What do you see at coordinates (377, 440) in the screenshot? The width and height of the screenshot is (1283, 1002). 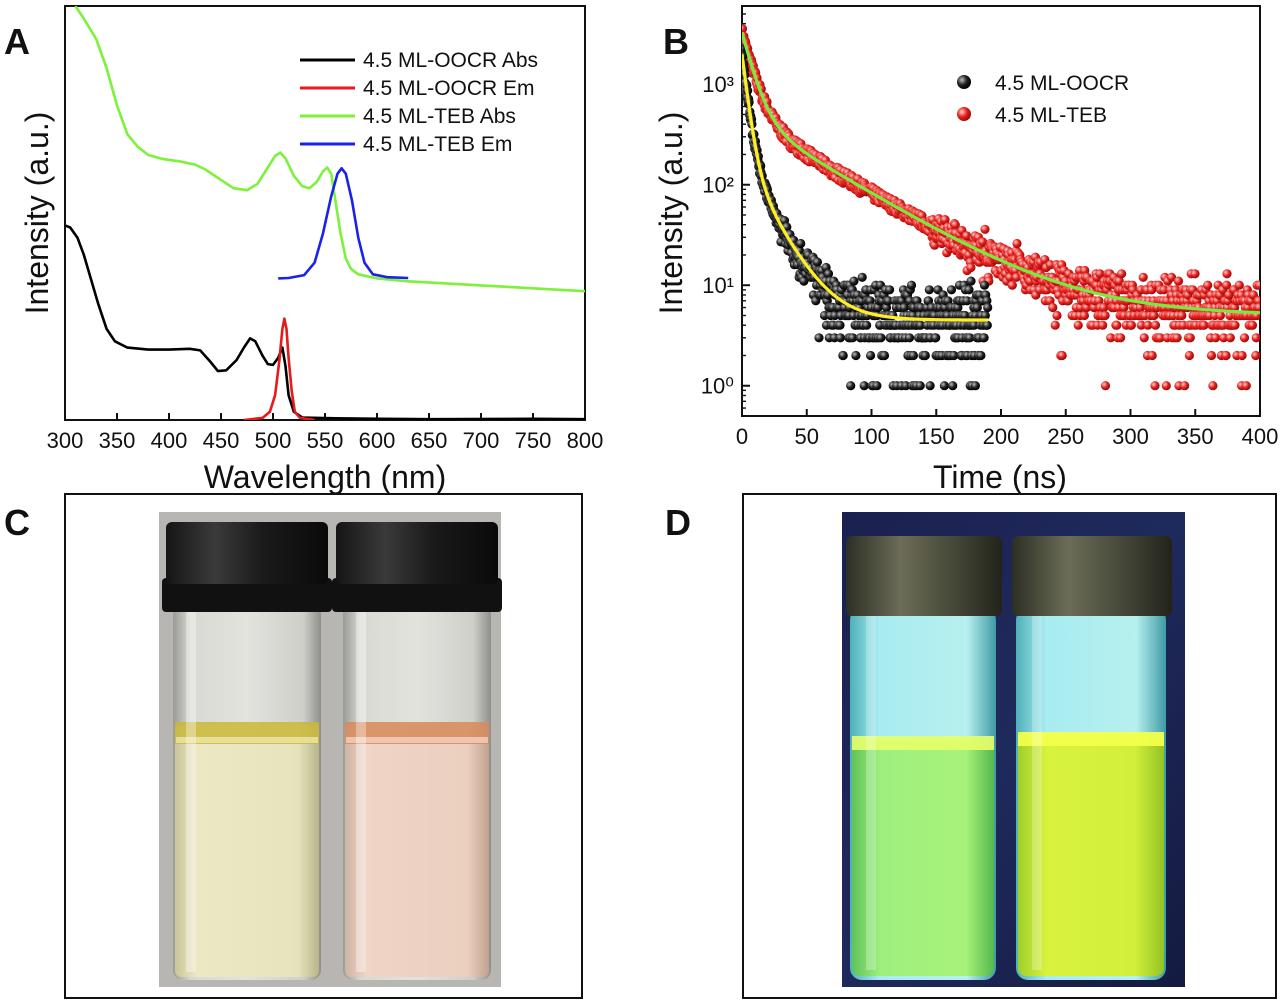 I see `x-tick-label: 600` at bounding box center [377, 440].